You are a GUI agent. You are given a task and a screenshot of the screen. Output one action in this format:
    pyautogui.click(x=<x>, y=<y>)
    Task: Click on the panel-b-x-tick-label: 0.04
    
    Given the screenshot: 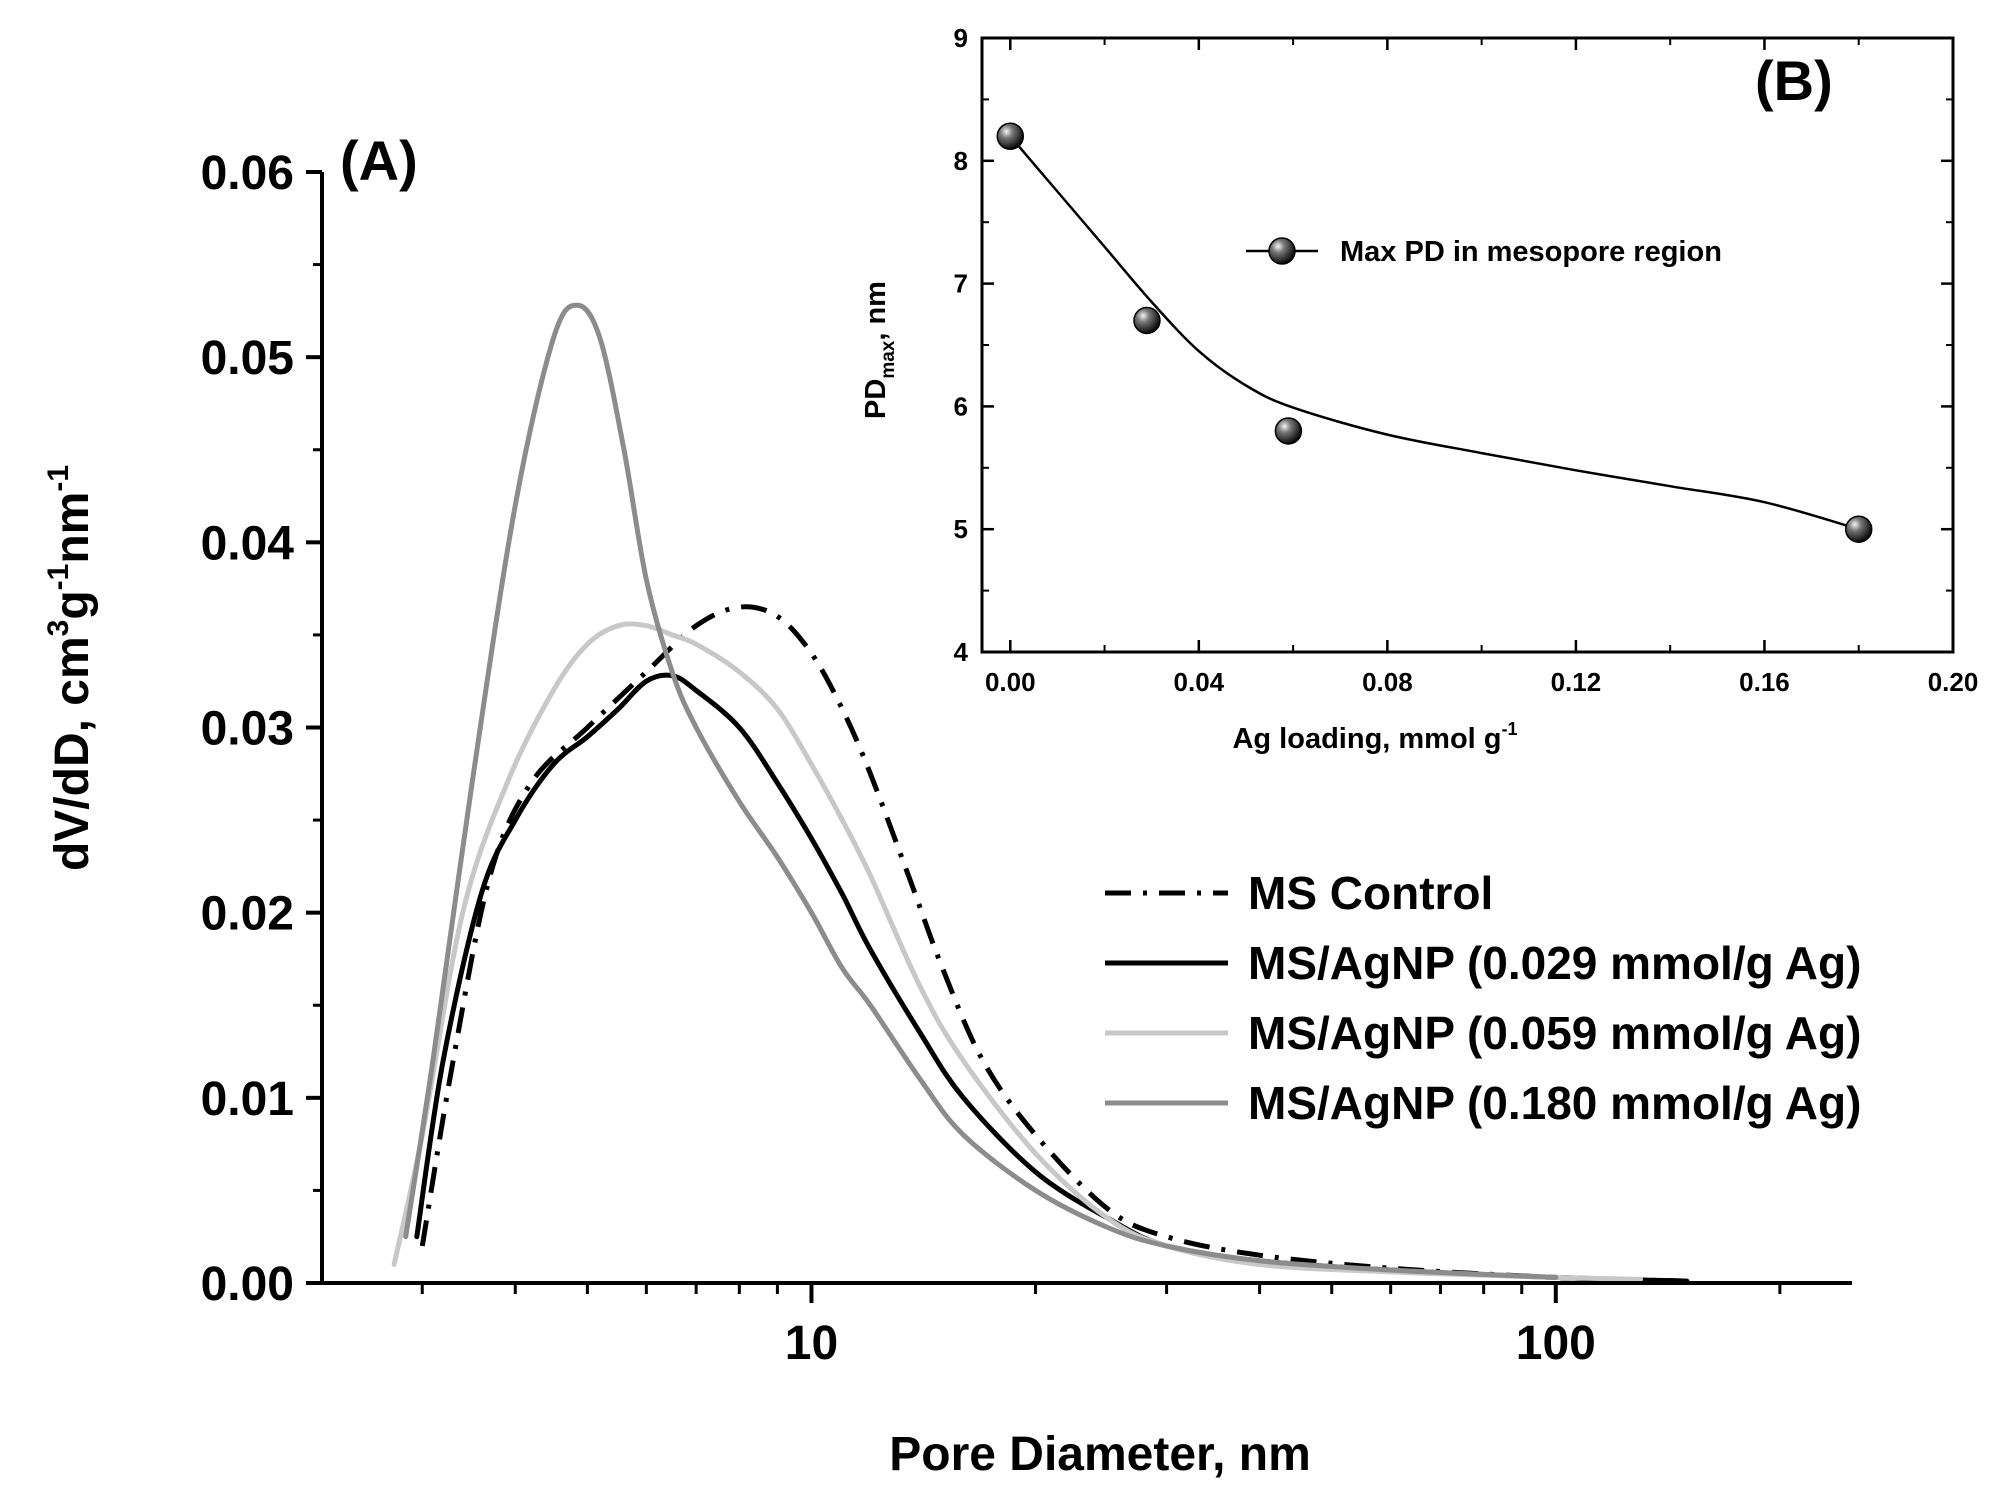 What is the action you would take?
    pyautogui.click(x=1199, y=682)
    